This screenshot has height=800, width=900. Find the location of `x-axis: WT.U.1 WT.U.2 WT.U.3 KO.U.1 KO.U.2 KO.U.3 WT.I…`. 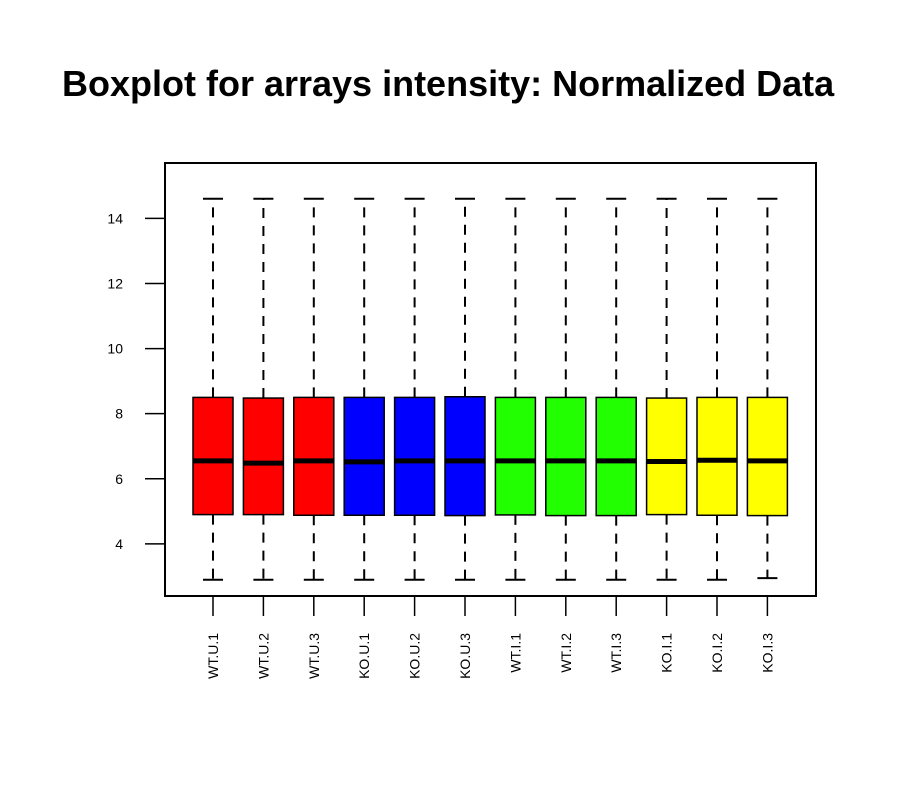

x-axis: WT.U.1 WT.U.2 WT.U.3 KO.U.1 KO.U.2 KO.U.3 WT.I… is located at coordinates (490, 637).